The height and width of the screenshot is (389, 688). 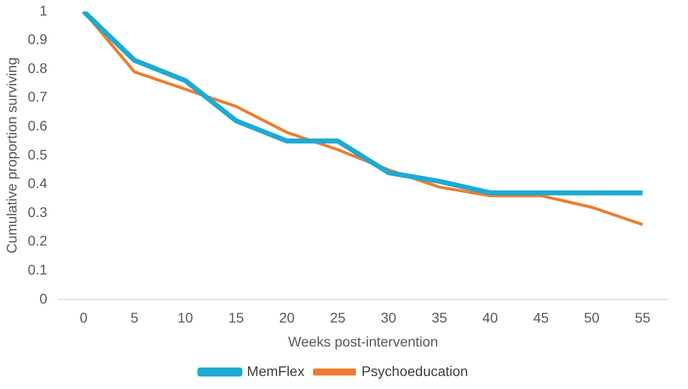 What do you see at coordinates (38, 68) in the screenshot?
I see `y-tick-label: 0.8` at bounding box center [38, 68].